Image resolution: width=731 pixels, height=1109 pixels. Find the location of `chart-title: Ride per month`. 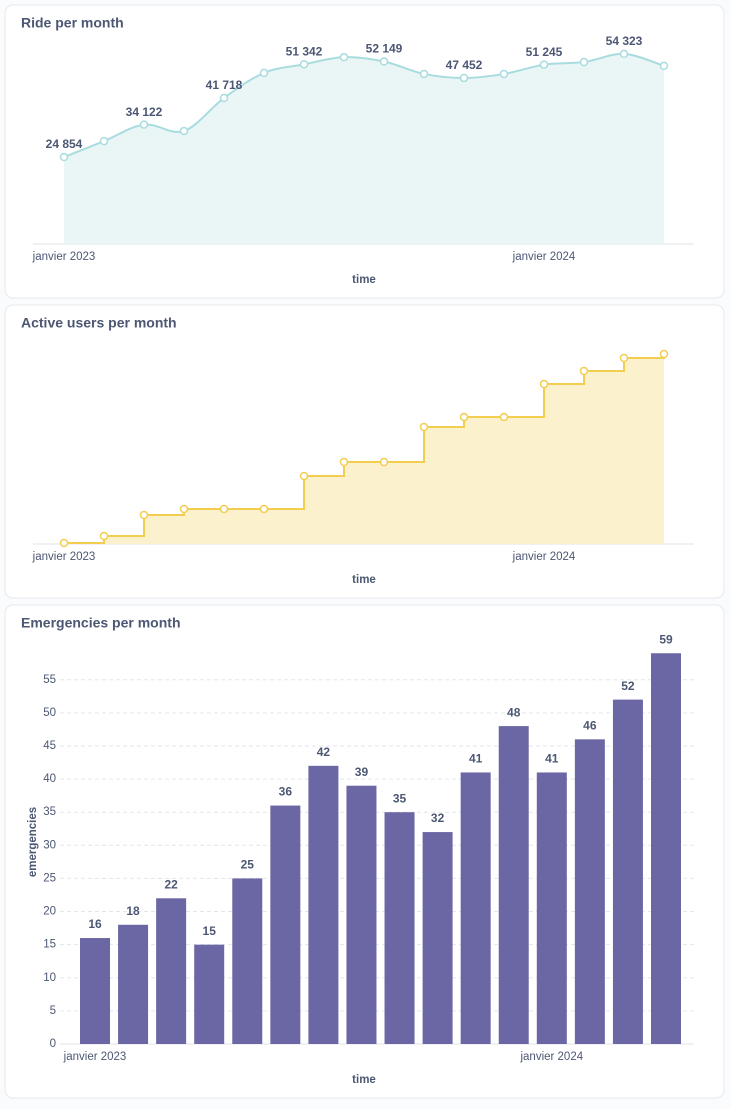

chart-title: Ride per month is located at coordinates (72, 23).